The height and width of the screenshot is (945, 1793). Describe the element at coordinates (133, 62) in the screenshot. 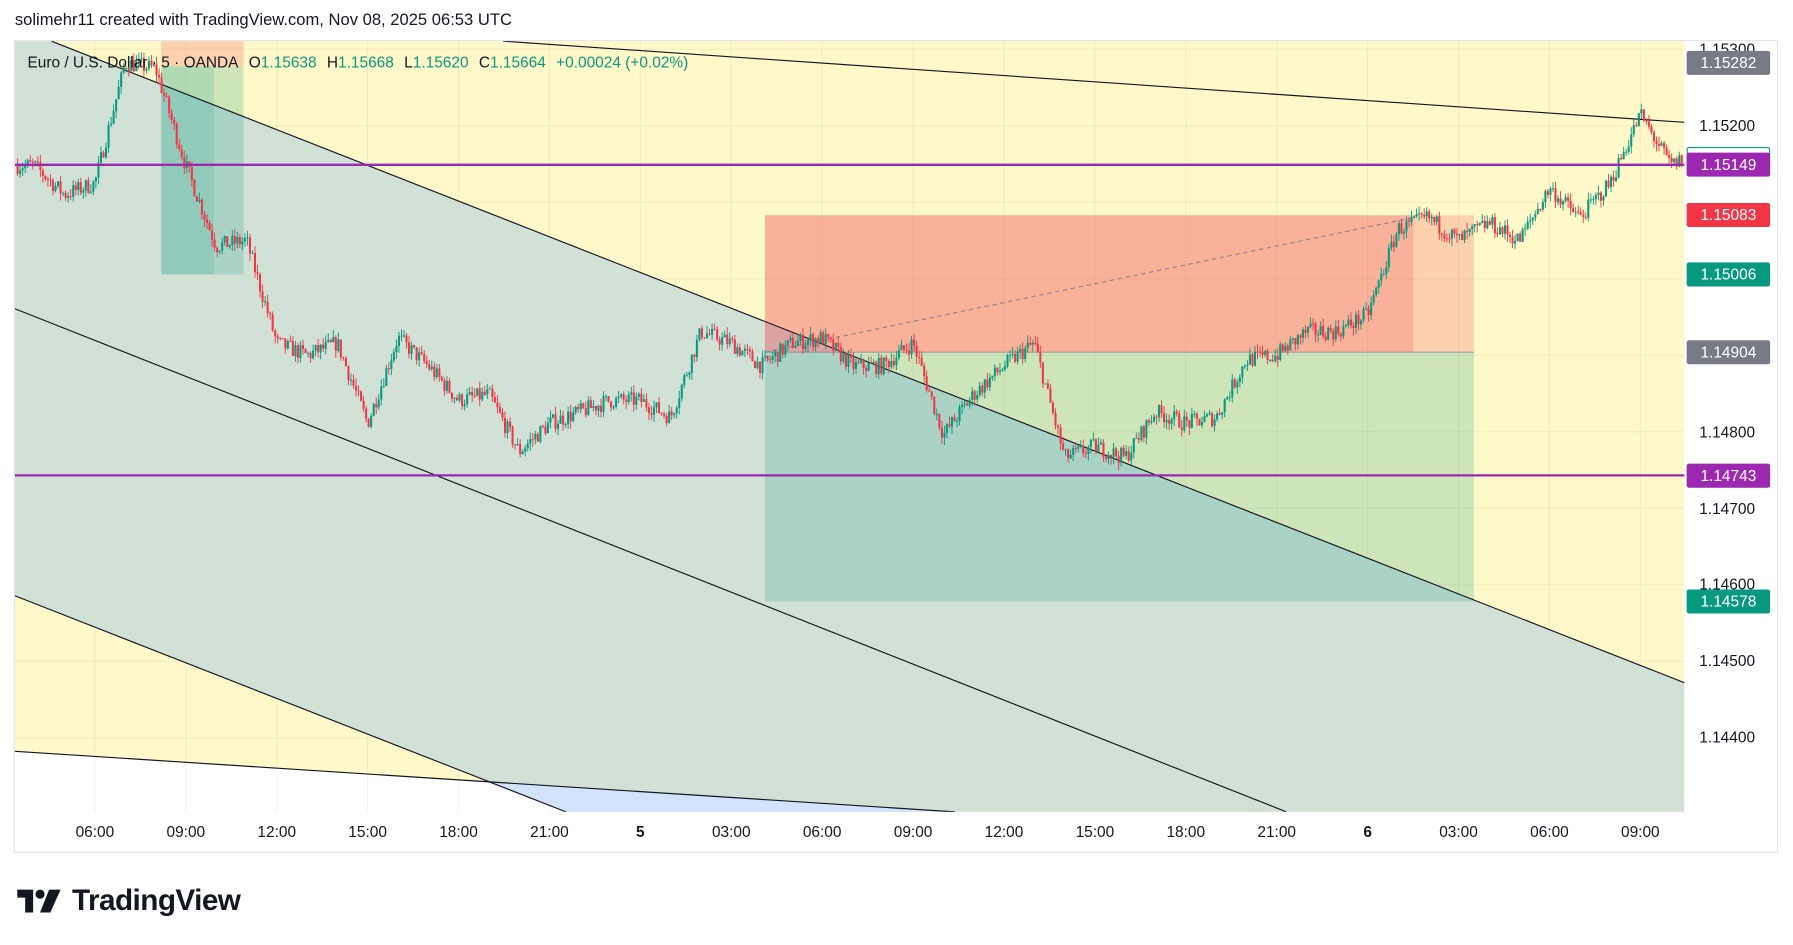

I see `symbol-name: Euro / U.S. Dollar · 5 · OANDA` at that location.